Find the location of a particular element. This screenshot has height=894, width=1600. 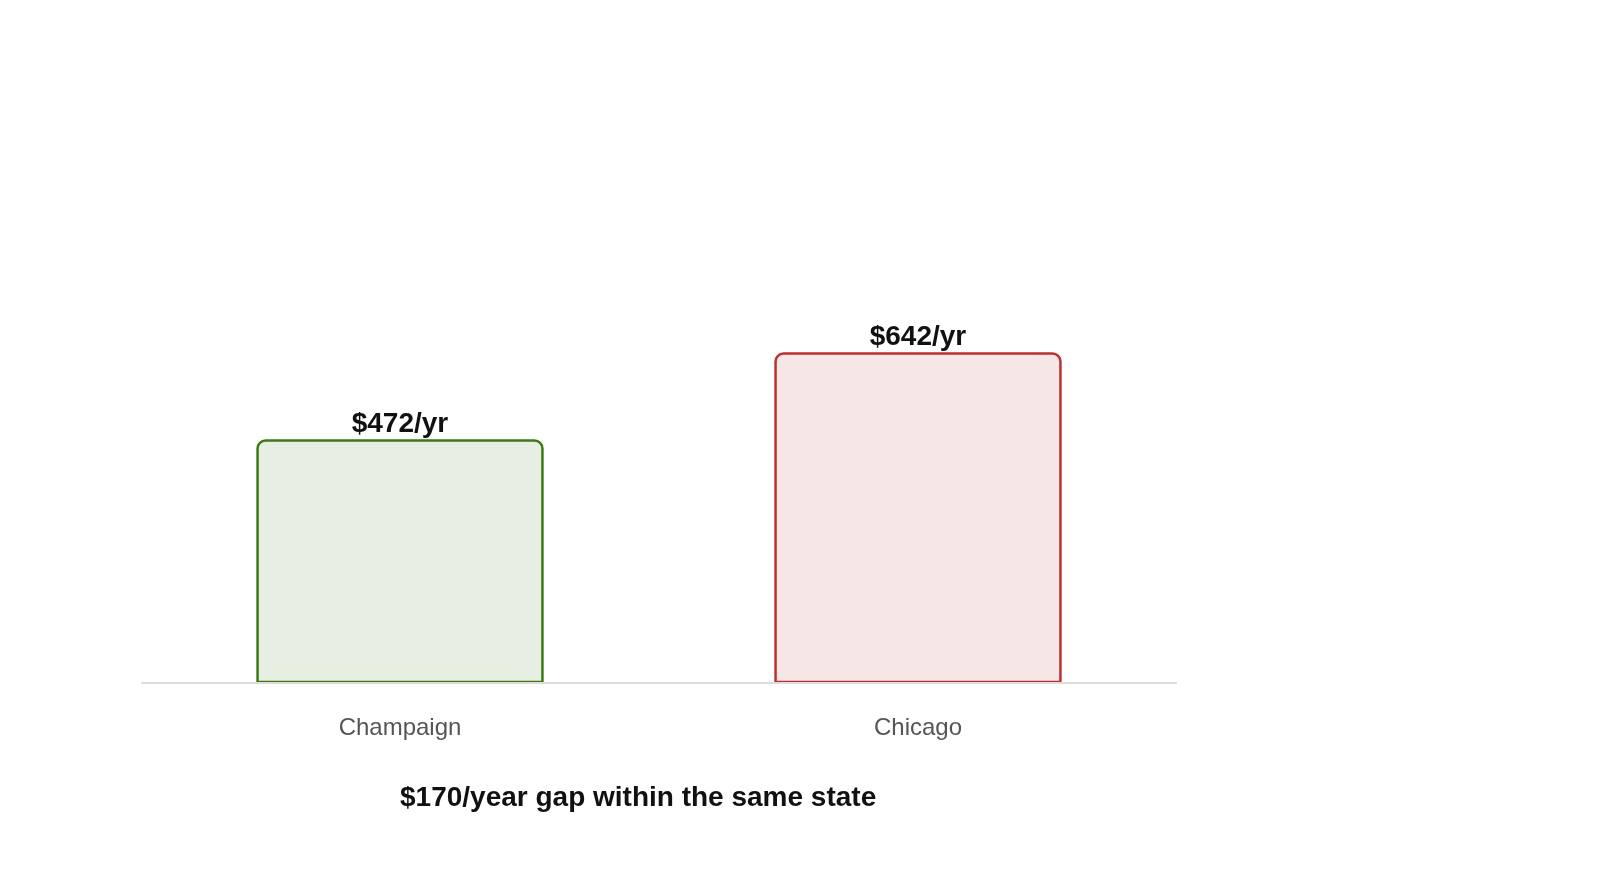

text: $170/year gap within the same state is located at coordinates (638, 796).